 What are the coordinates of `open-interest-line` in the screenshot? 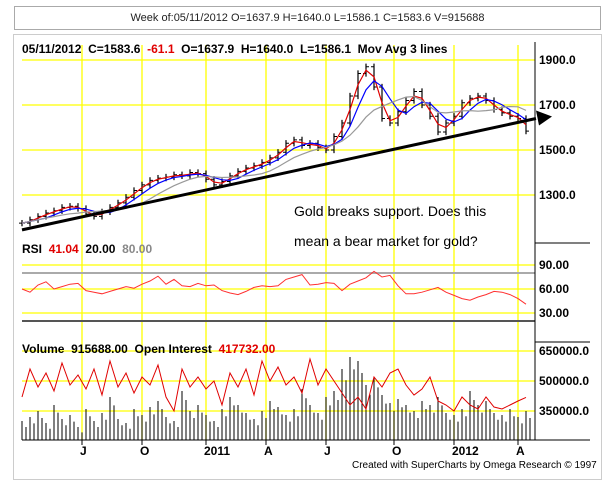 It's located at (274, 385).